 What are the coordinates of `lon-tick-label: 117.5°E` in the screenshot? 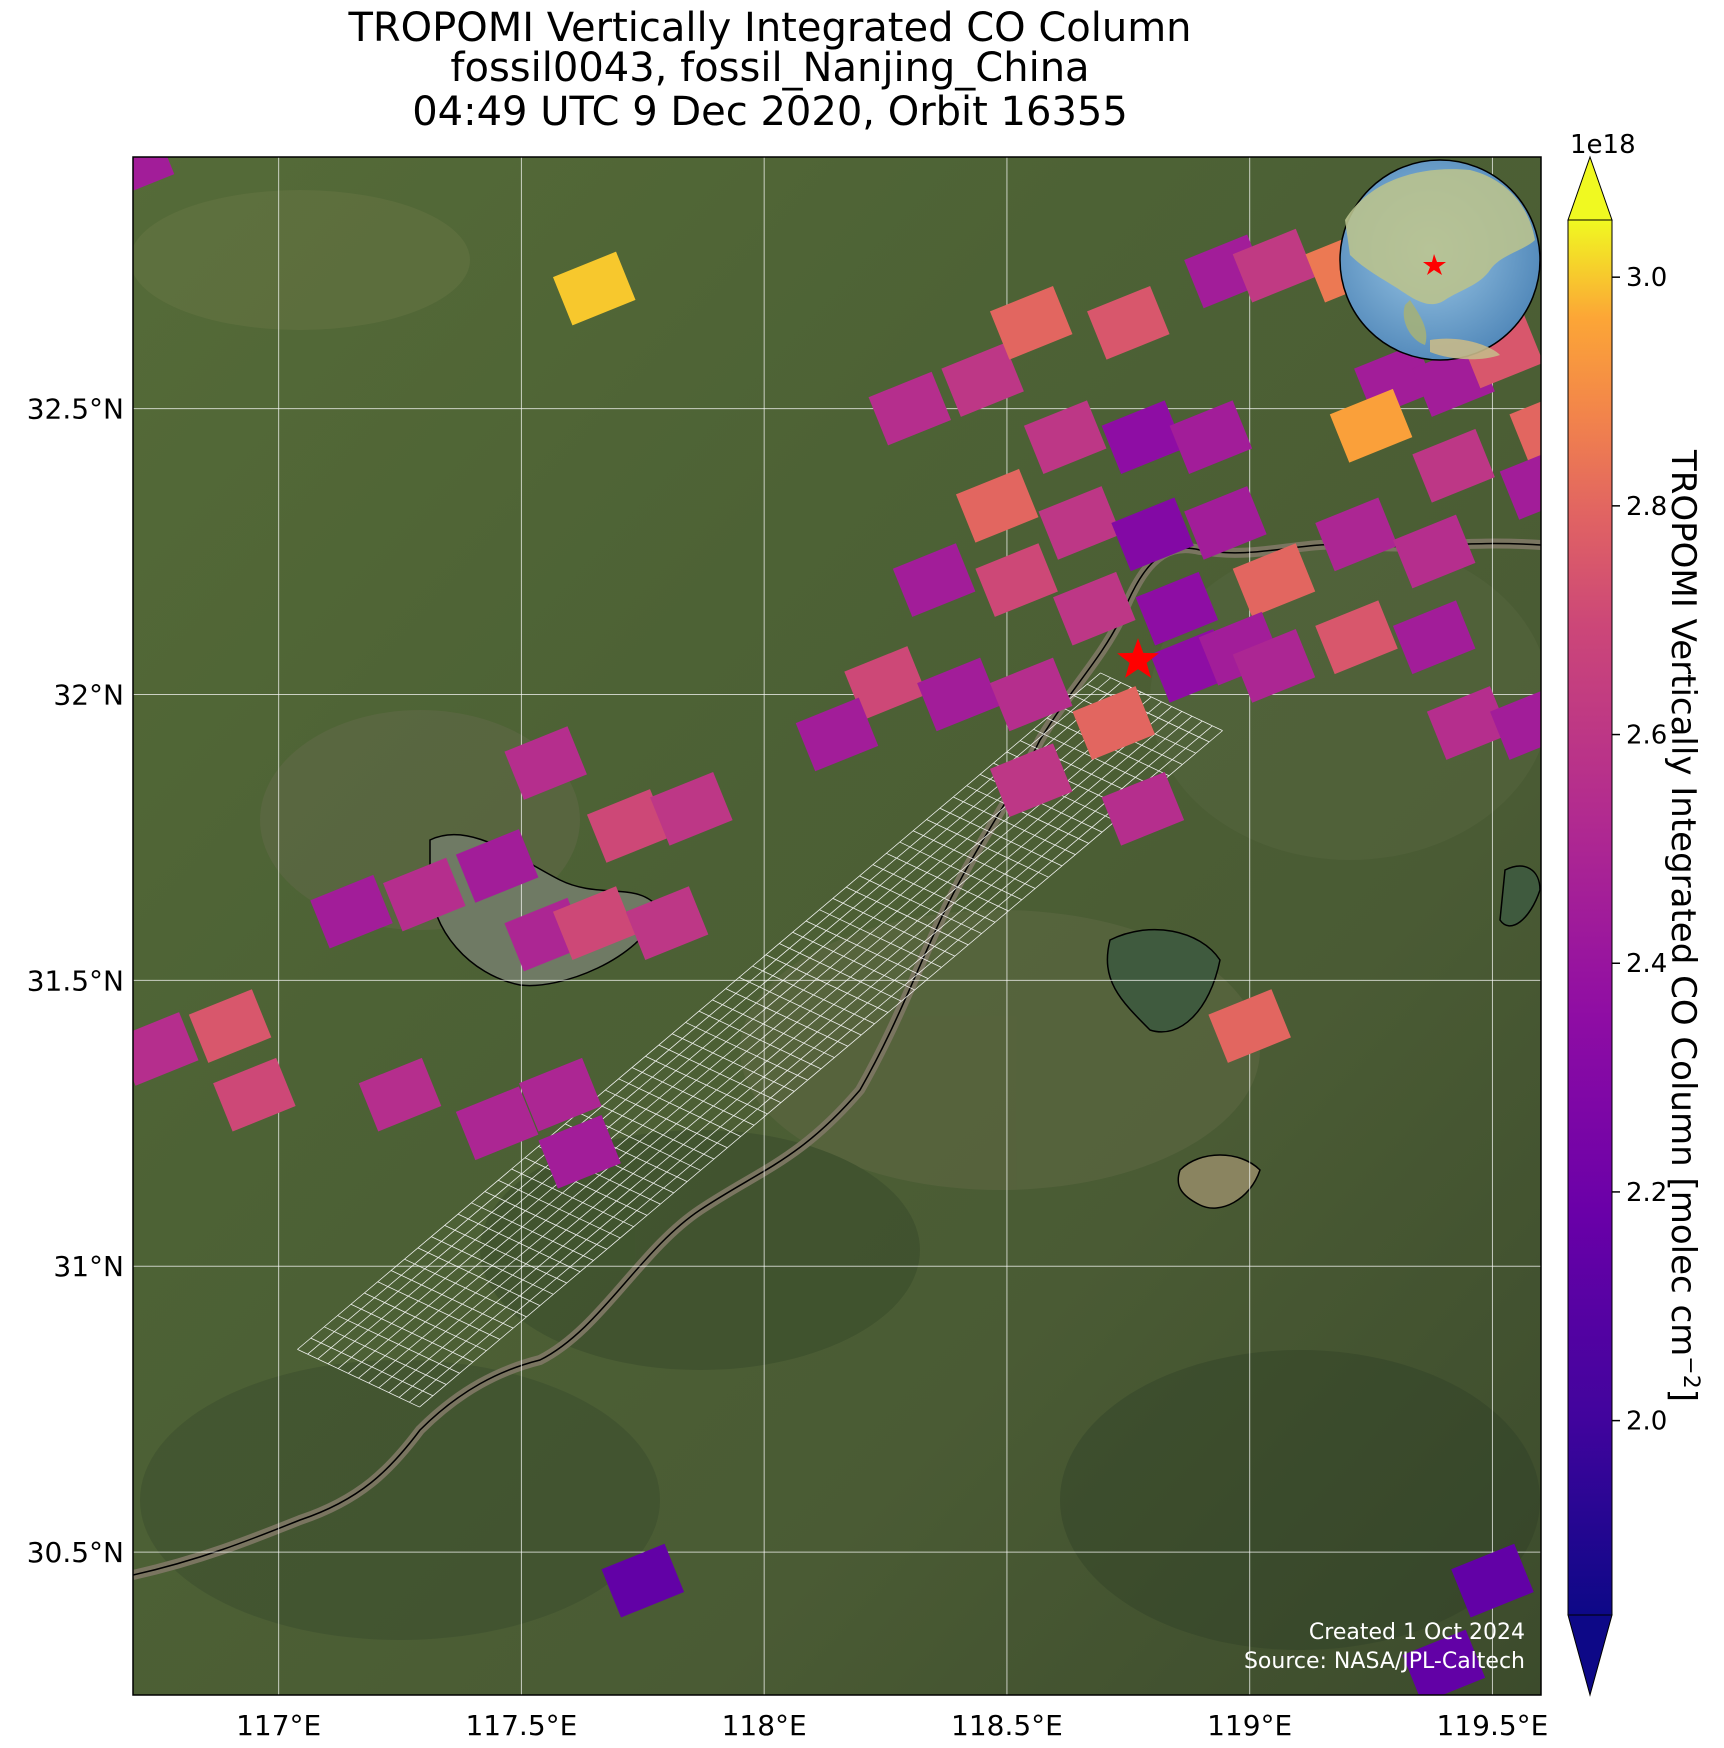 It's located at (521, 1725).